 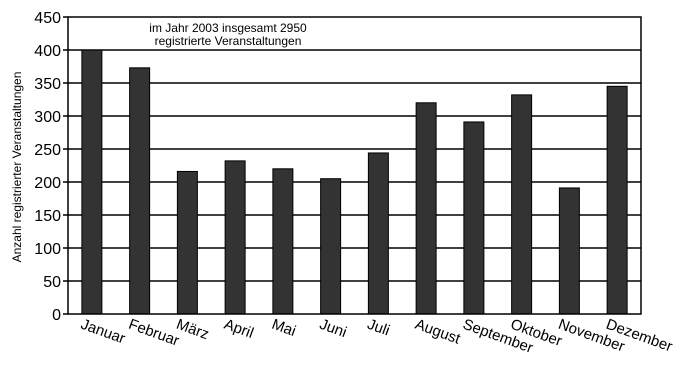 I want to click on x-tick-label: April, so click(x=239, y=329).